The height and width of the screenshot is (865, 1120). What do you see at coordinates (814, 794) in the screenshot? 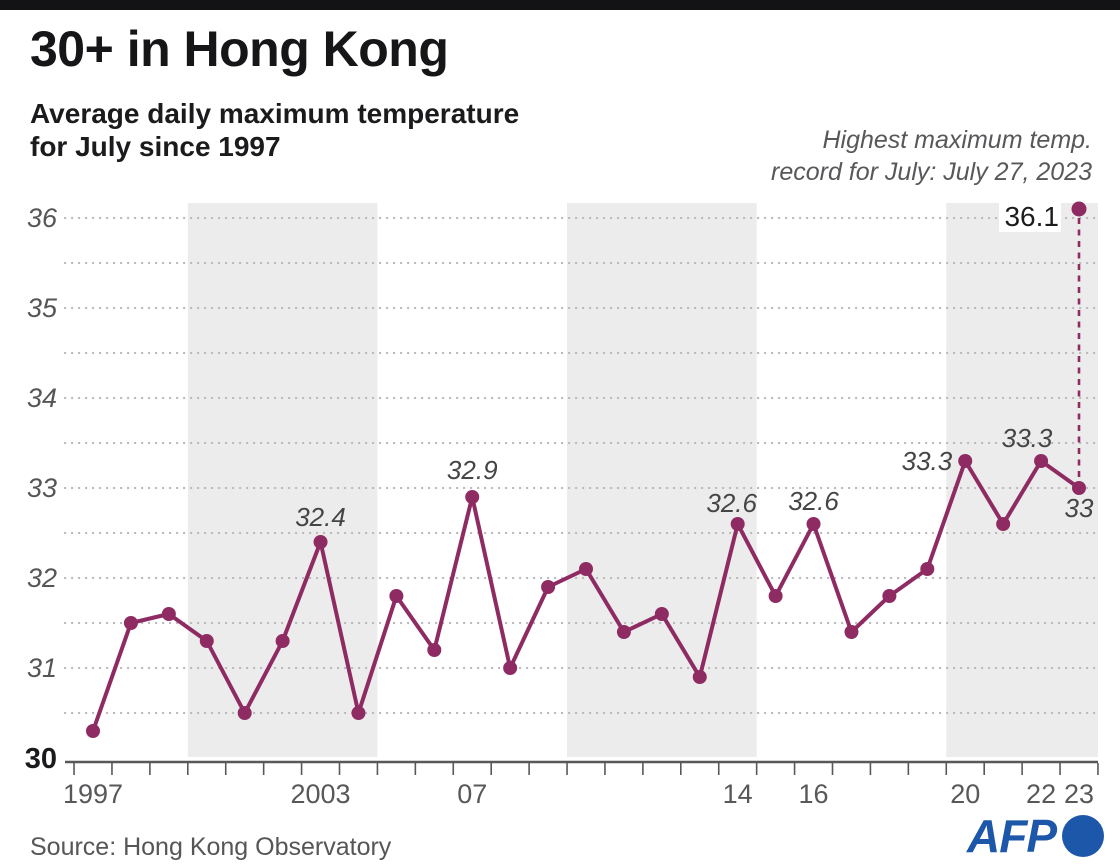
I see `x-axis-label: 16` at bounding box center [814, 794].